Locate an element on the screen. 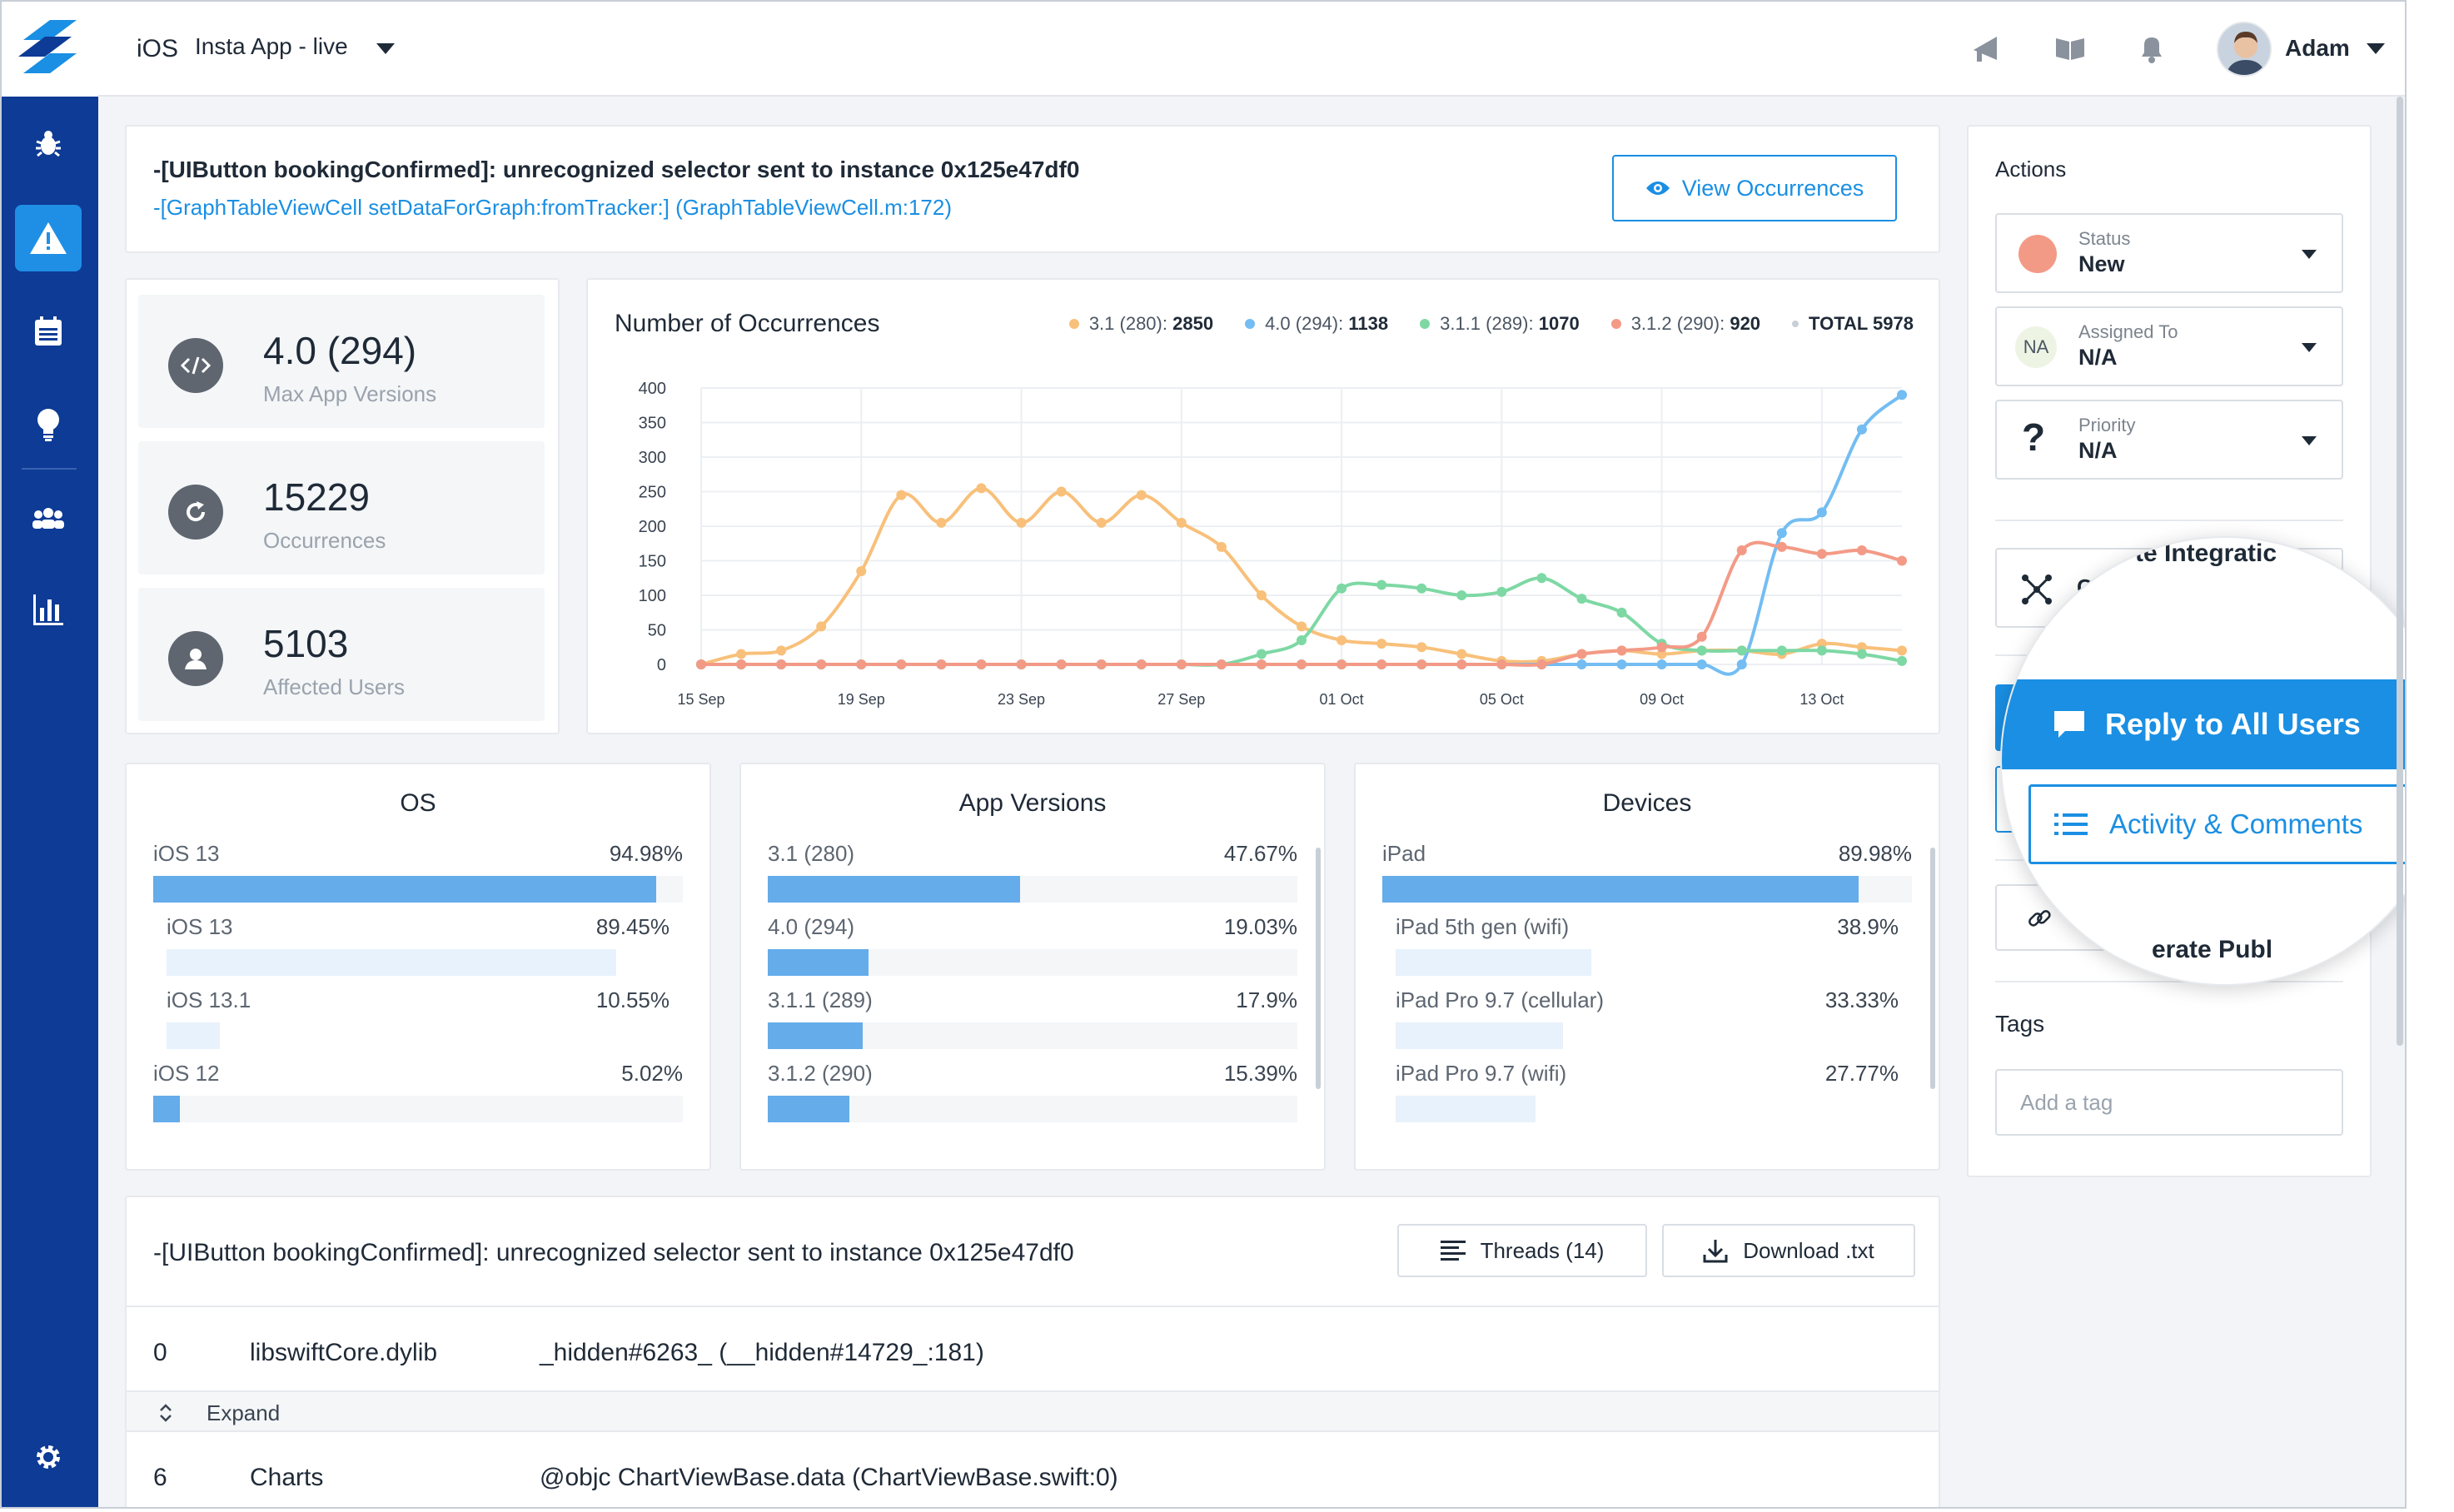 The image size is (2454, 1512). breakdown-row: iOS 13 94.98% is located at coordinates (418, 875).